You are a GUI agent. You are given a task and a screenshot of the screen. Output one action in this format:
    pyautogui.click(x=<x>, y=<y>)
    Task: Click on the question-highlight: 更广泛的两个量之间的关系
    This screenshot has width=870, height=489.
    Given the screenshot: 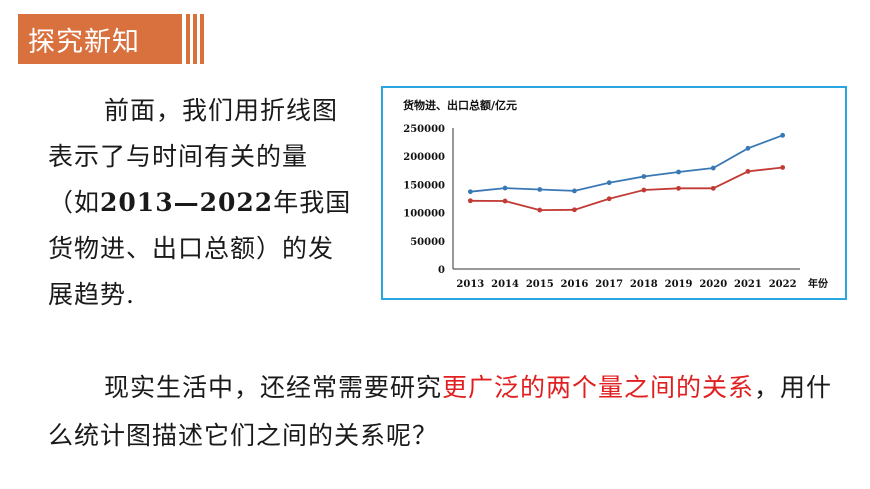 What is the action you would take?
    pyautogui.click(x=598, y=387)
    